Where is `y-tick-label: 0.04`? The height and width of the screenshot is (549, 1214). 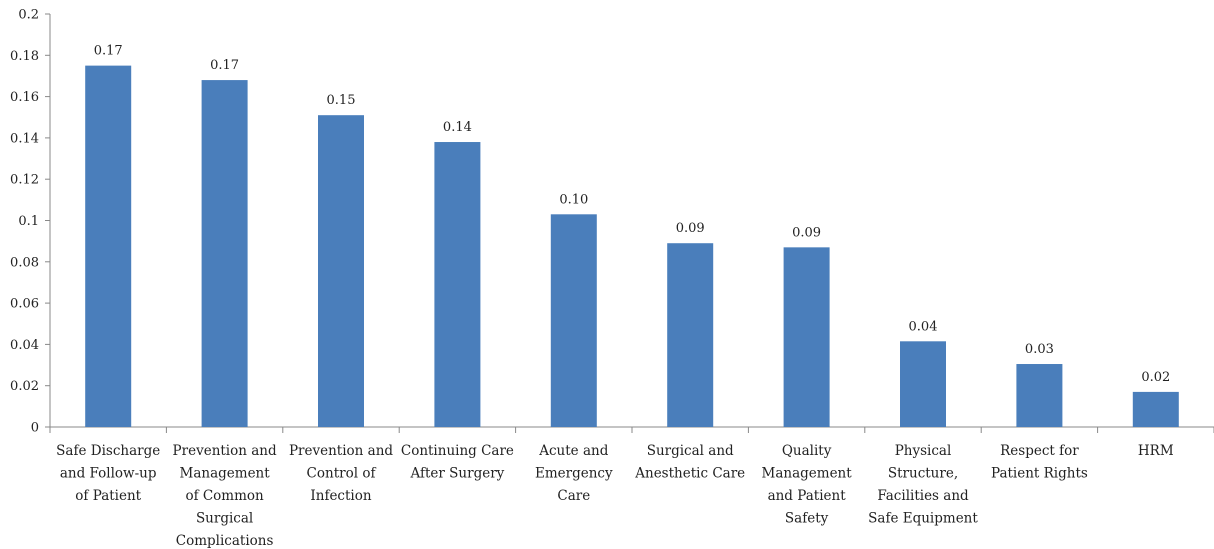 y-tick-label: 0.04 is located at coordinates (24, 345).